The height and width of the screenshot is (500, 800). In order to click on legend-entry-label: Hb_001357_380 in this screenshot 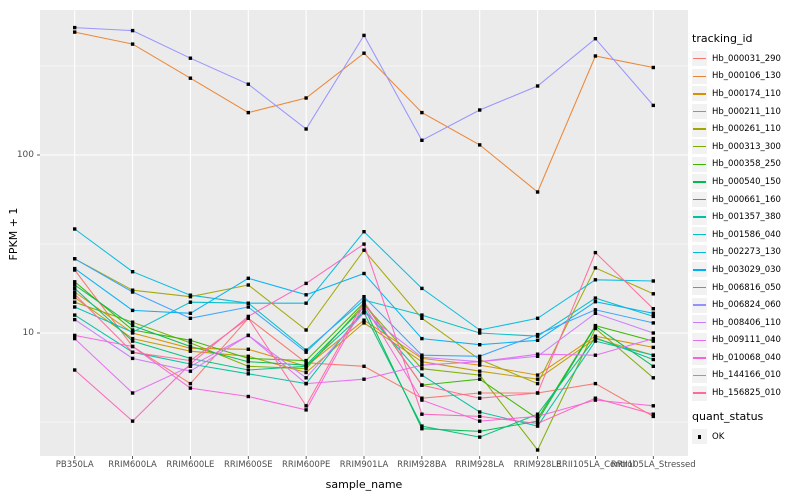, I will do `click(746, 217)`.